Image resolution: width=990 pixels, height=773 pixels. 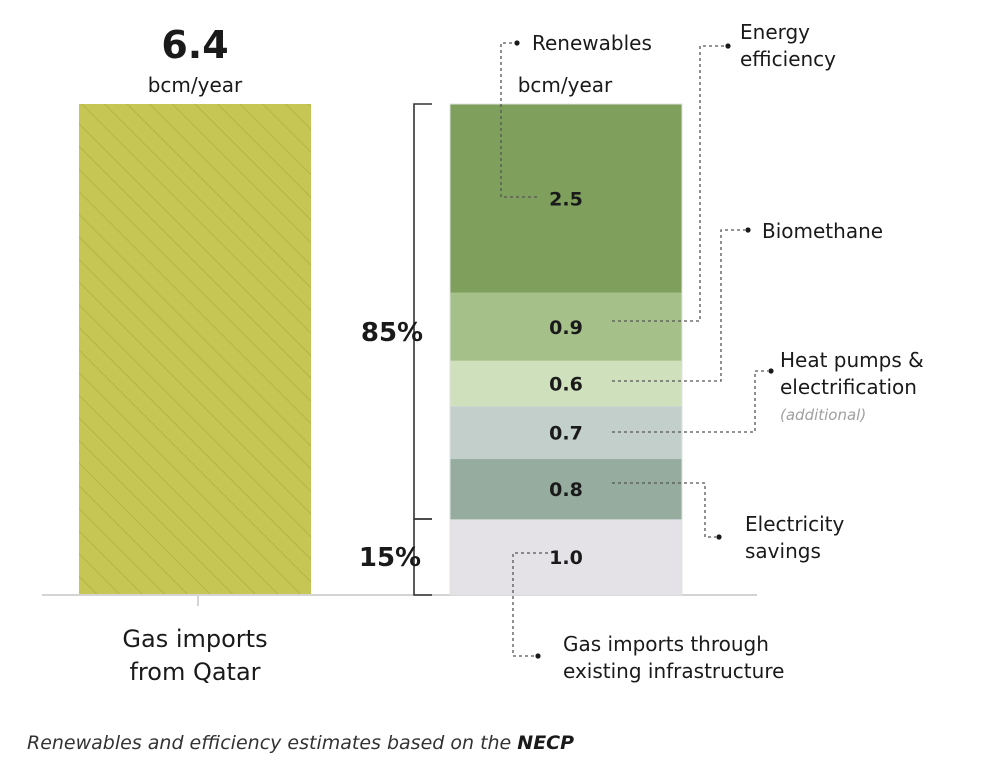 I want to click on annotation-gas-imports-line1: Gas imports through, so click(x=666, y=644).